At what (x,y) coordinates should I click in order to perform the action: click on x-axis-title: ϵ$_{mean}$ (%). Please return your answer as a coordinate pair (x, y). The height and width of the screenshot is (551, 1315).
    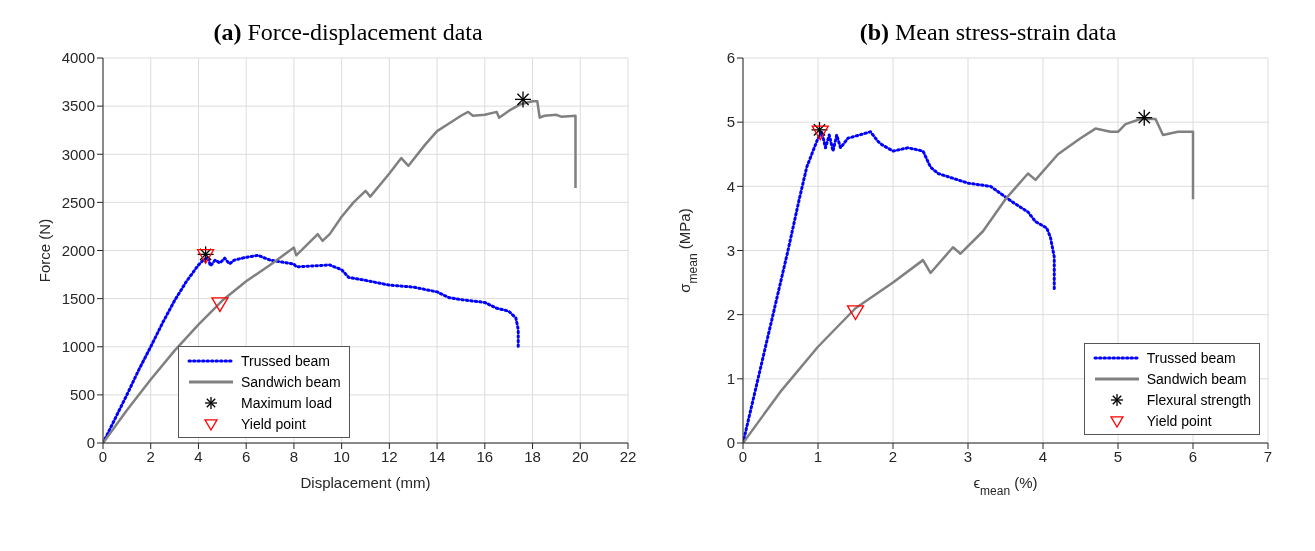
    Looking at the image, I should click on (1005, 486).